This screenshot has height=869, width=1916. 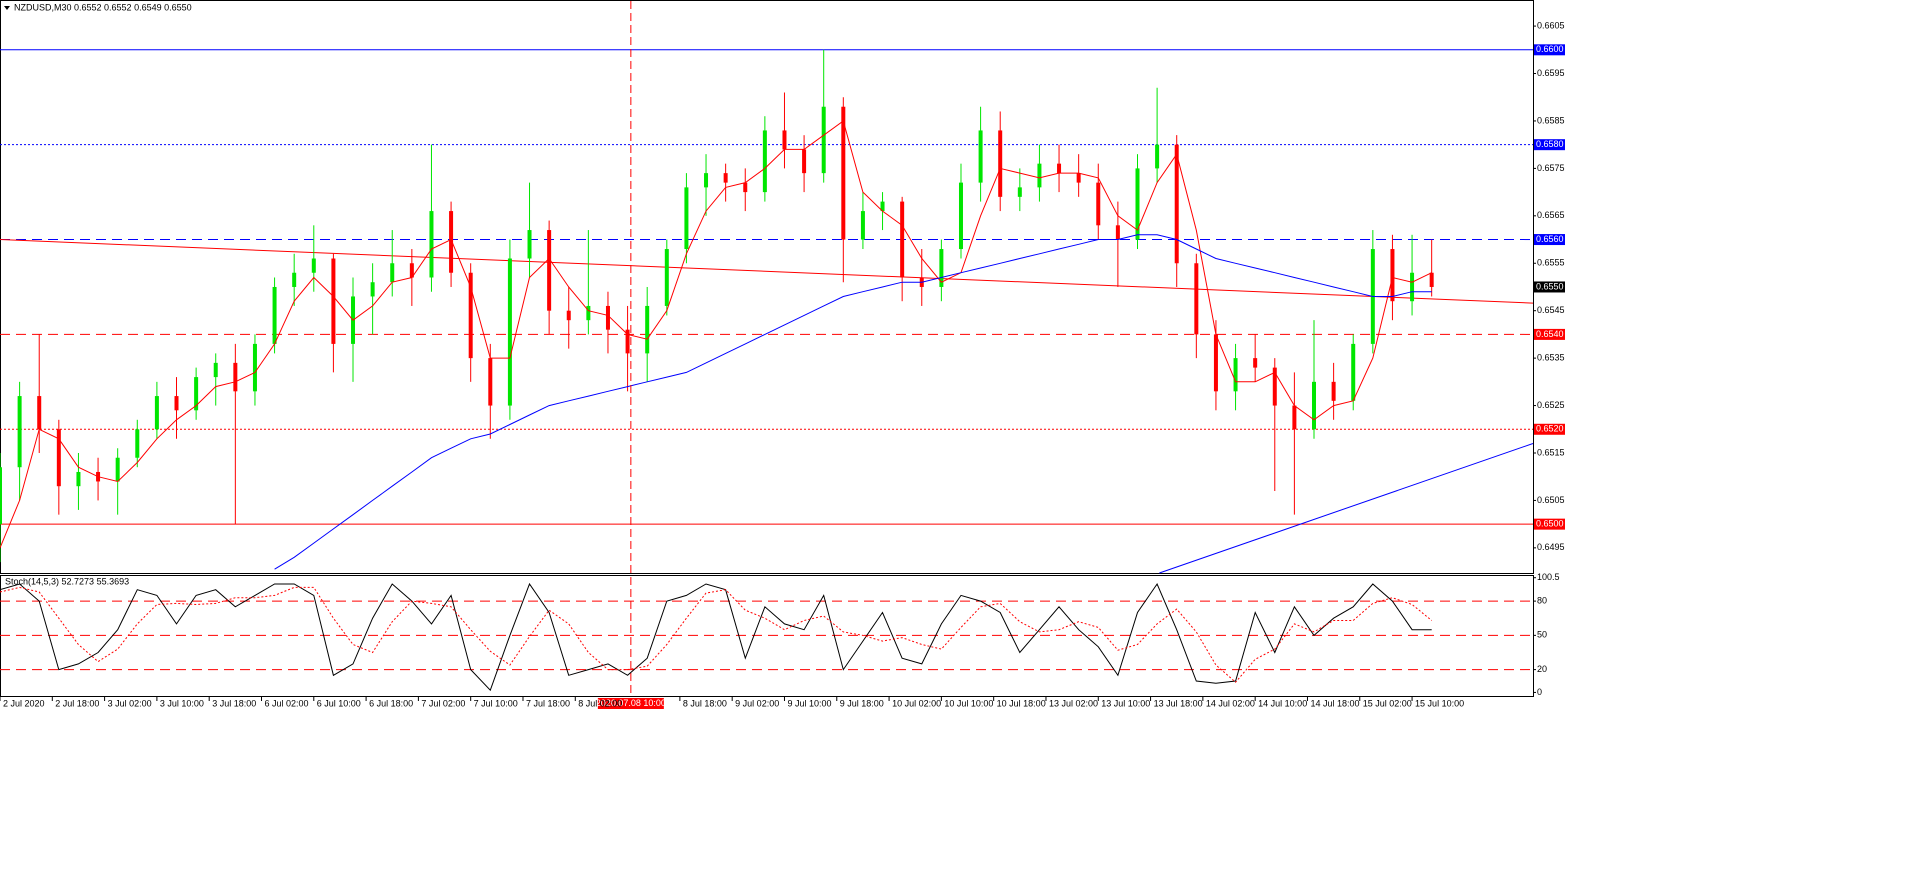 What do you see at coordinates (1551, 500) in the screenshot?
I see `y-tick-label: 0.6505` at bounding box center [1551, 500].